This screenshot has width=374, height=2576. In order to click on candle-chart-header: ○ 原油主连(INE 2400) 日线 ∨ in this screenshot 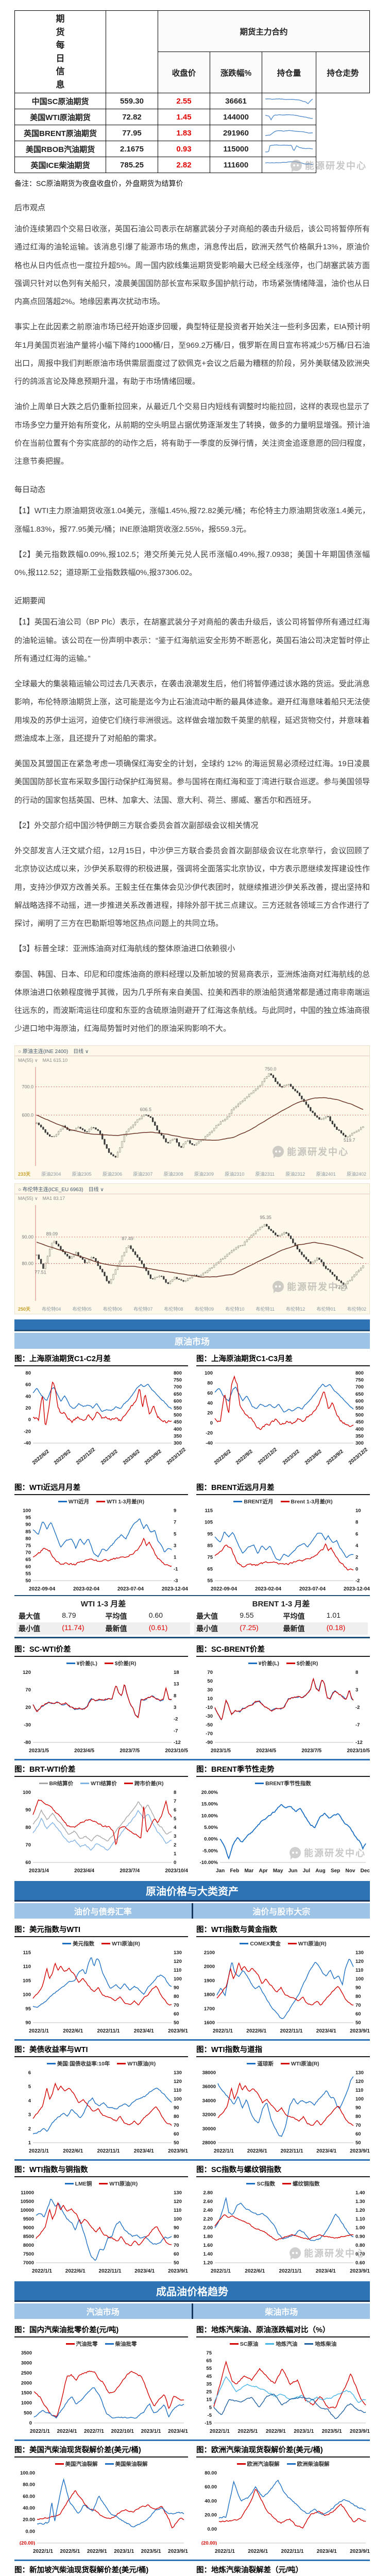, I will do `click(53, 1051)`.